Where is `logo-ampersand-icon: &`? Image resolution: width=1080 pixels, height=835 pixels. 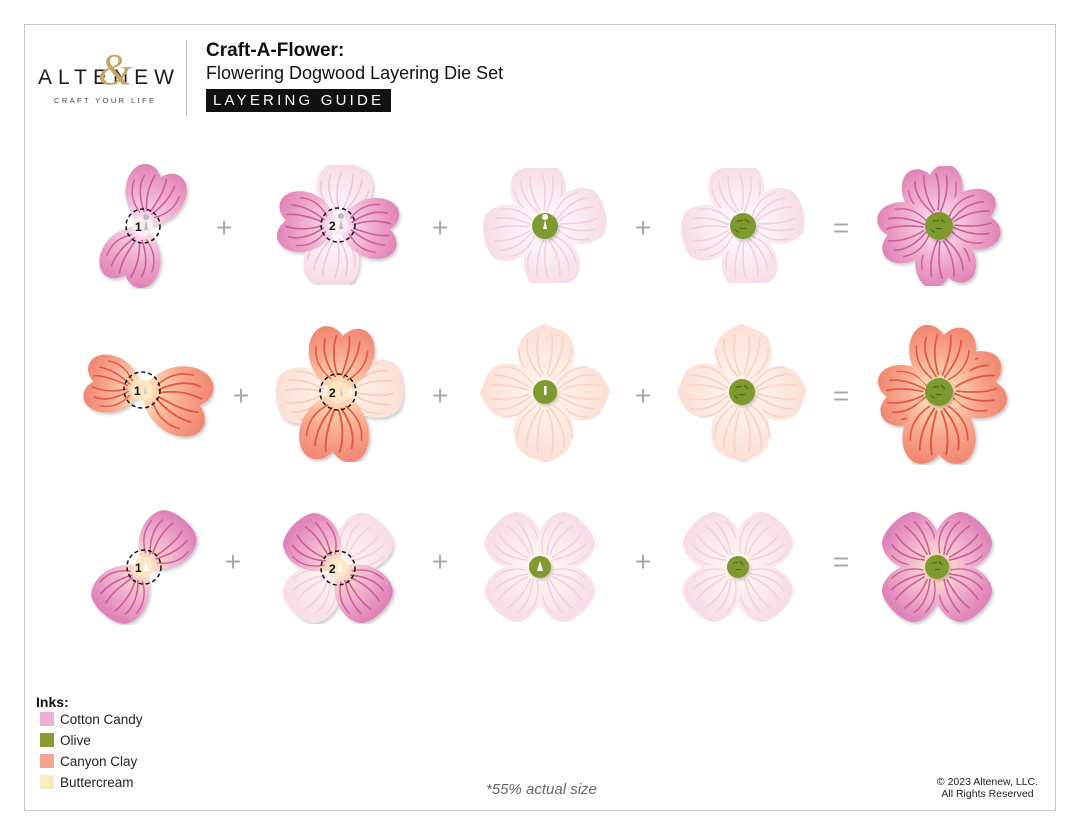 logo-ampersand-icon: & is located at coordinates (115, 69).